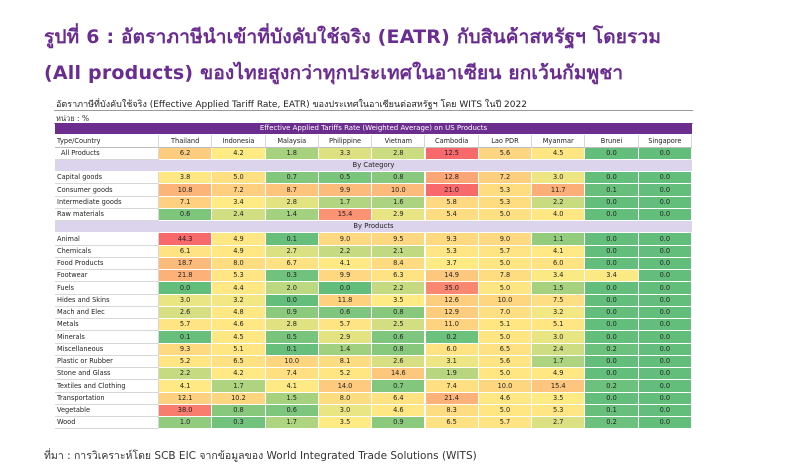 The height and width of the screenshot is (475, 800). Describe the element at coordinates (612, 276) in the screenshot. I see `value-cell-footwear-brunei: 3.4` at that location.